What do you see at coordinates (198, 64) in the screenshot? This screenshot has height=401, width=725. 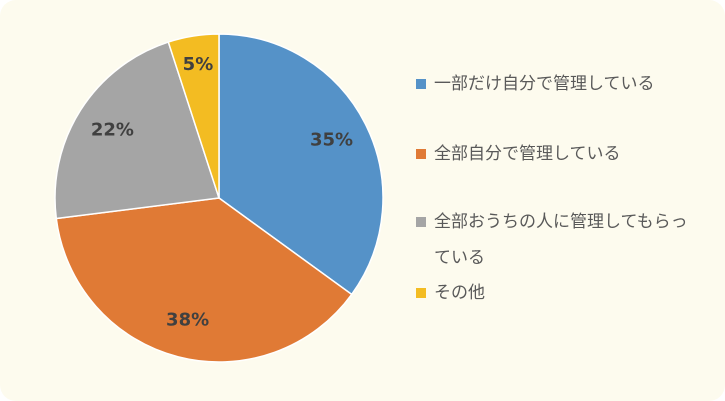 I see `data-label: 5%` at bounding box center [198, 64].